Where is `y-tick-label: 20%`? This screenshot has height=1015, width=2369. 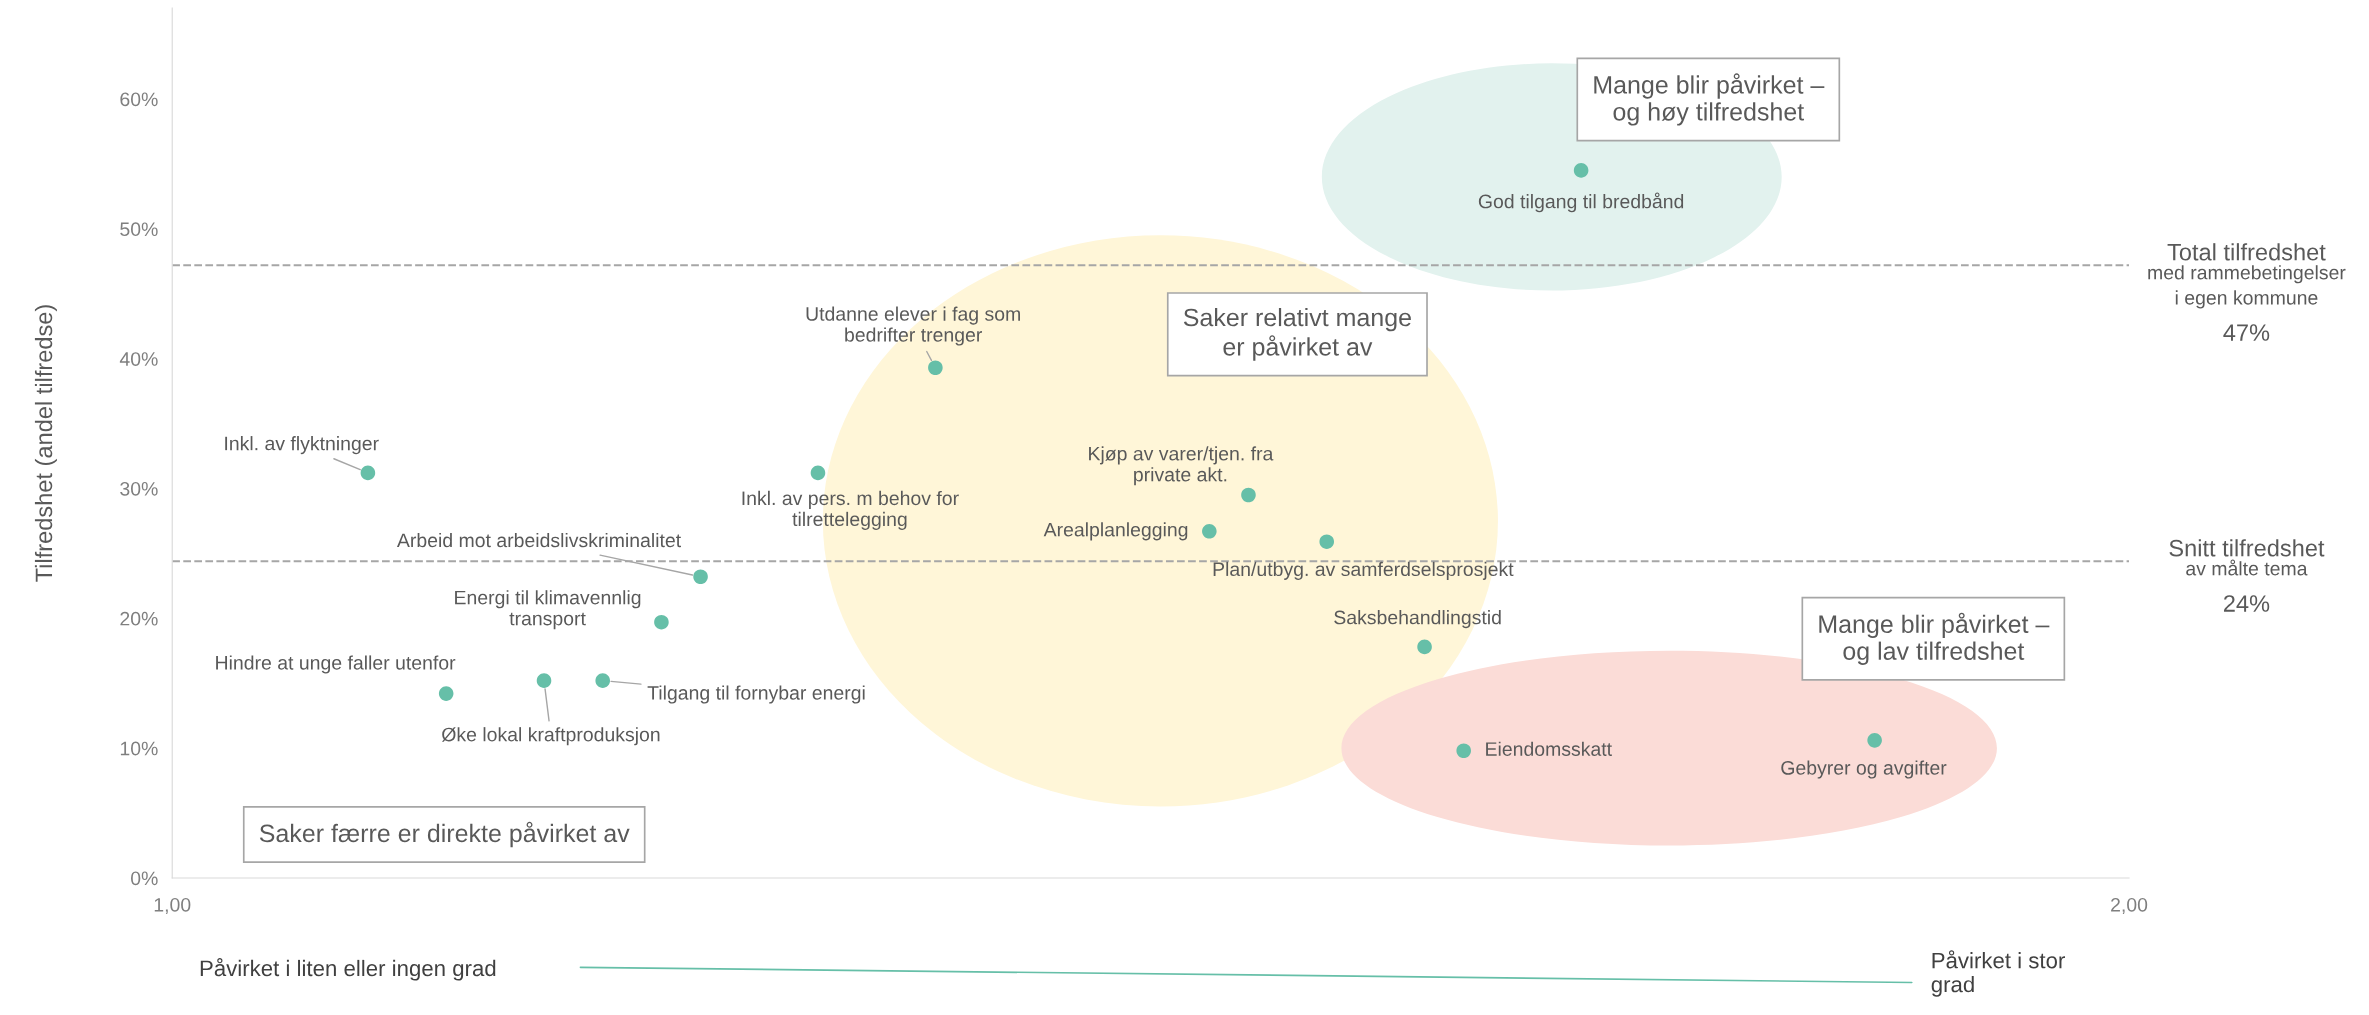
y-tick-label: 20% is located at coordinates (139, 618).